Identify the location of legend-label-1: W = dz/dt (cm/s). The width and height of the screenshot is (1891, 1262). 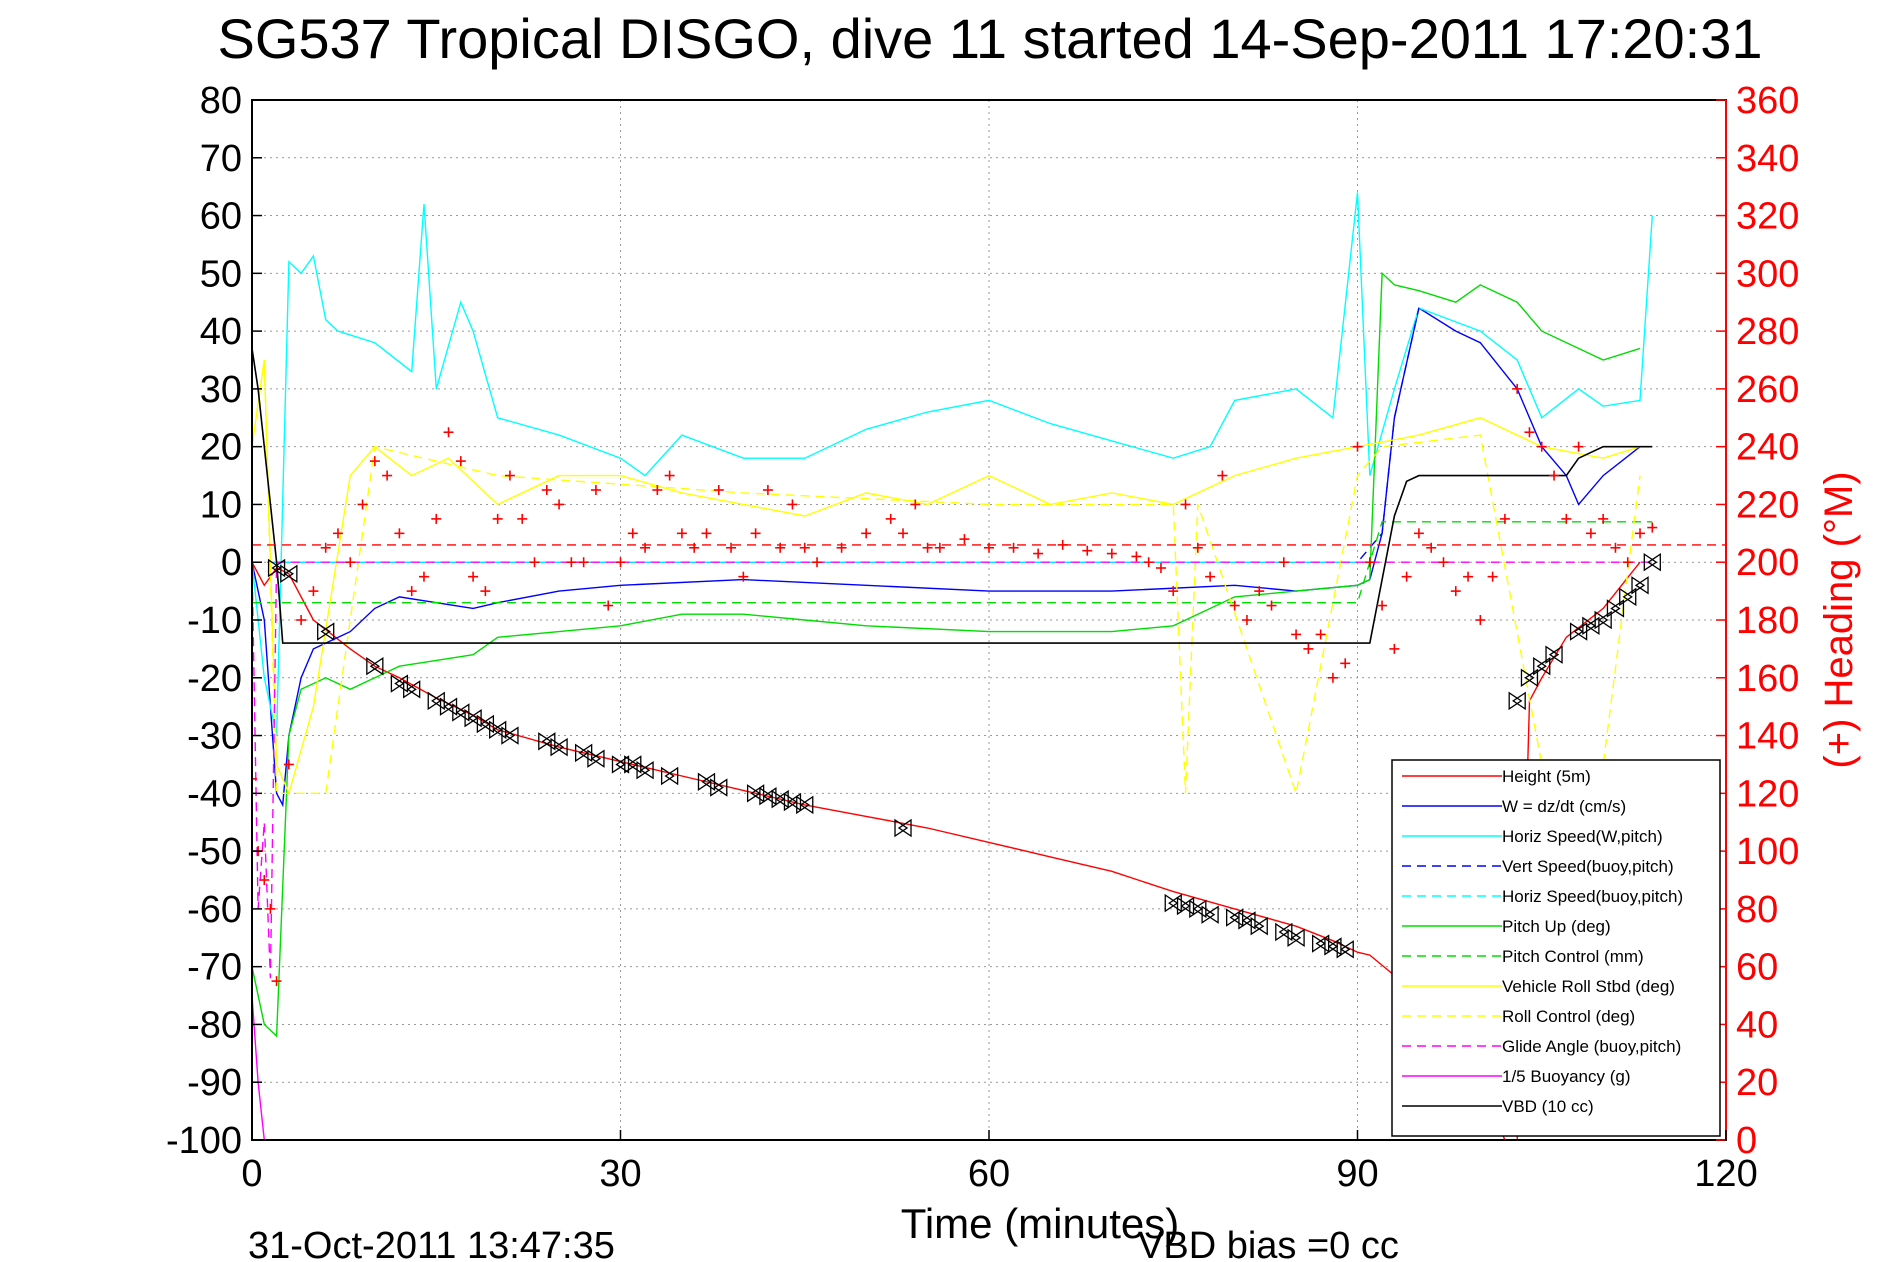
(1564, 806).